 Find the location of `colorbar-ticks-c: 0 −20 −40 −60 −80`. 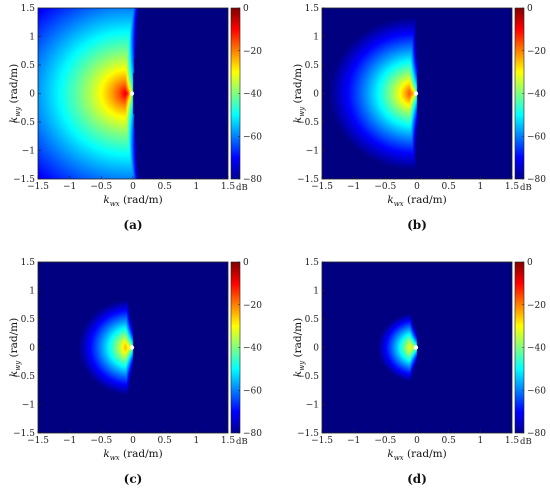

colorbar-ticks-c: 0 −20 −40 −60 −80 is located at coordinates (250, 348).